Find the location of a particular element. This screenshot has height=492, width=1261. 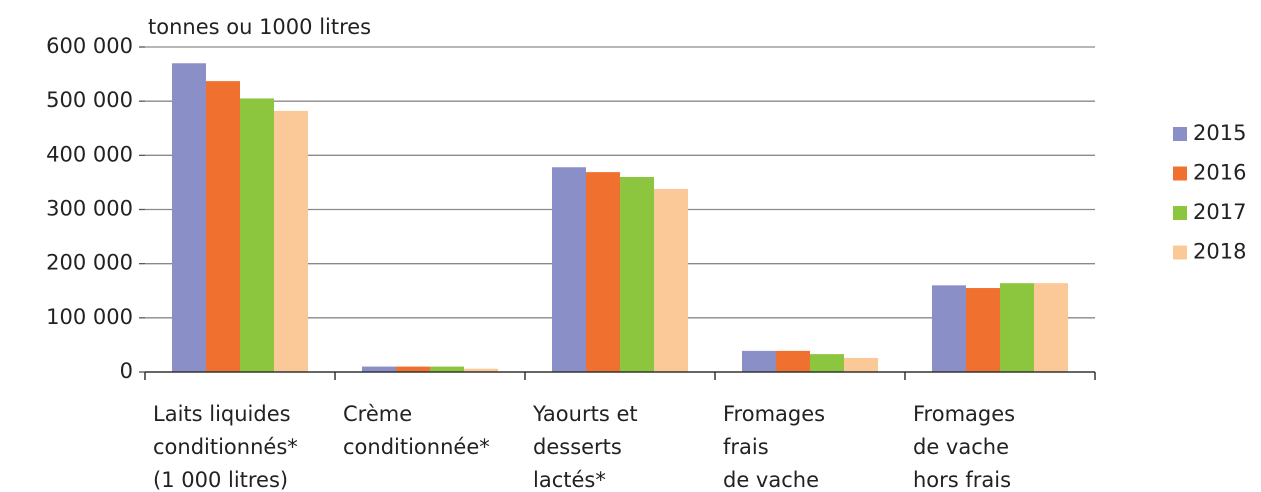

y-tick-label: 300 000 is located at coordinates (89, 209).